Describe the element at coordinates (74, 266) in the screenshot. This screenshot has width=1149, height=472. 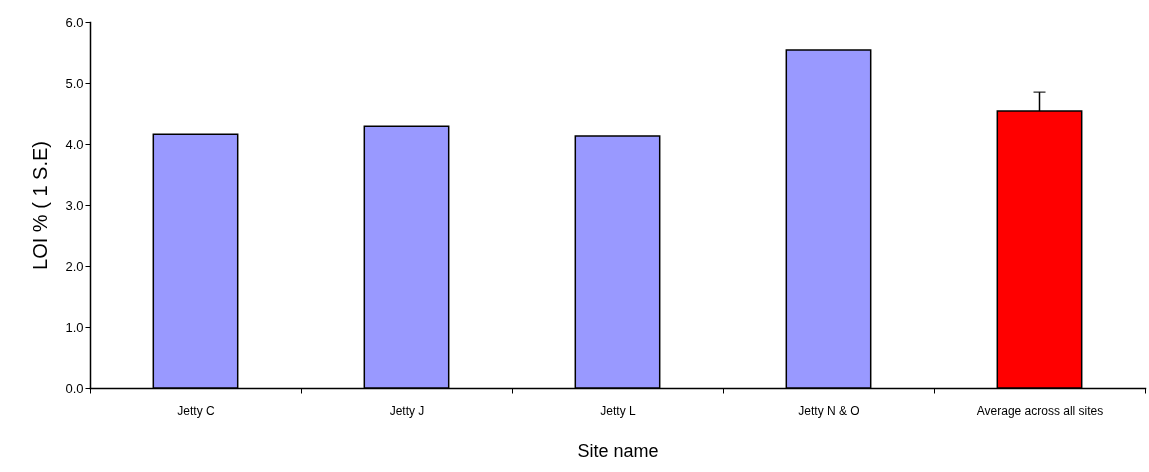
I see `y-tick-label: 2.0` at that location.